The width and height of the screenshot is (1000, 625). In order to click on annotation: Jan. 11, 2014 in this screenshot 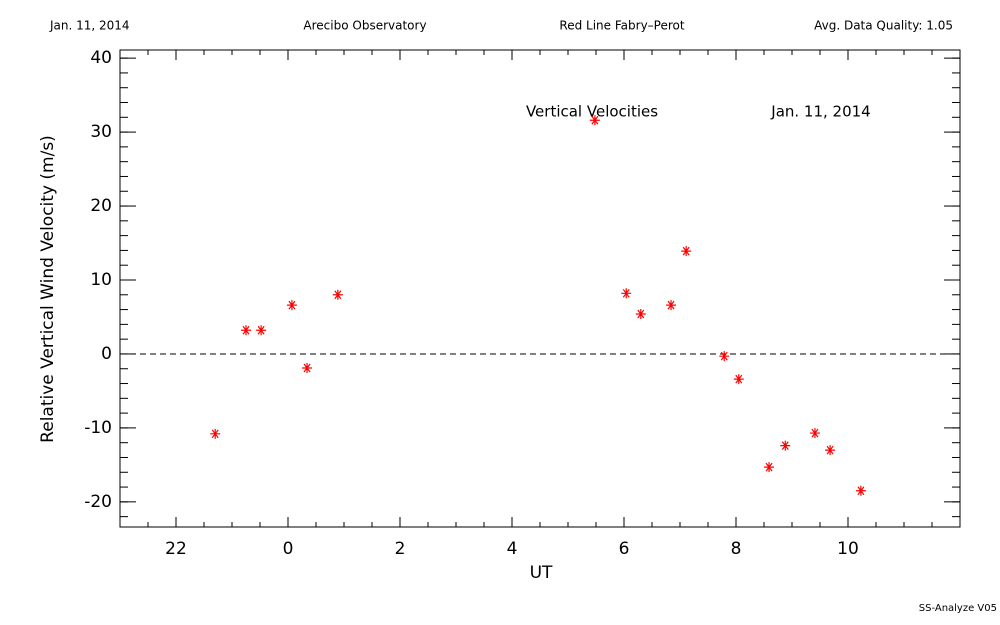, I will do `click(820, 112)`.